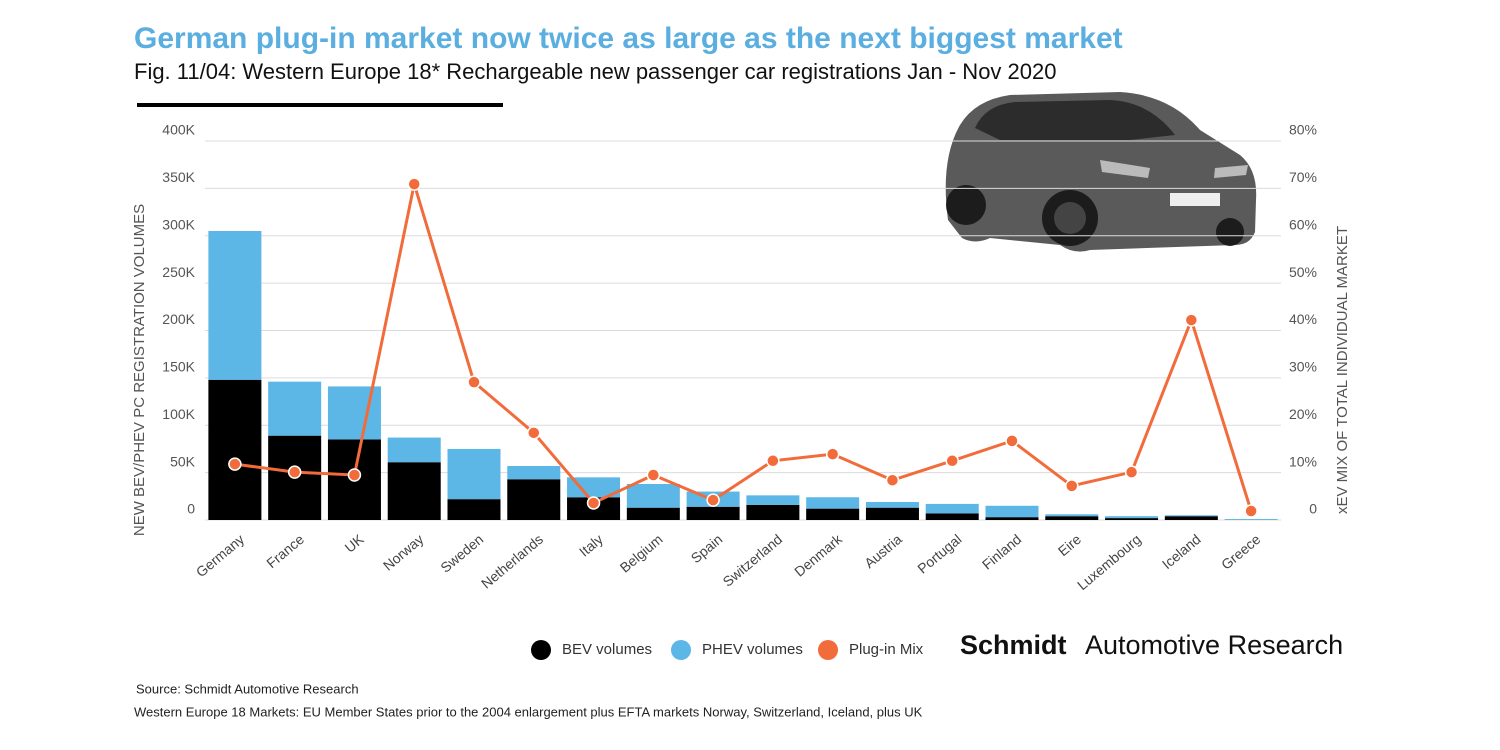  Describe the element at coordinates (1303, 224) in the screenshot. I see `y2-tick-label: 60%` at that location.